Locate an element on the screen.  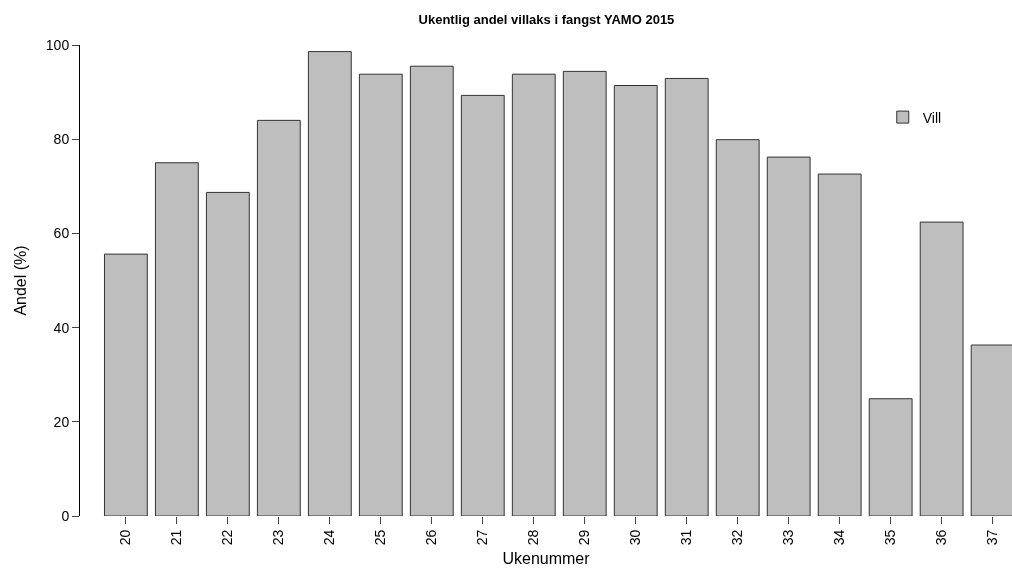
x-tick-label: 26 is located at coordinates (431, 537).